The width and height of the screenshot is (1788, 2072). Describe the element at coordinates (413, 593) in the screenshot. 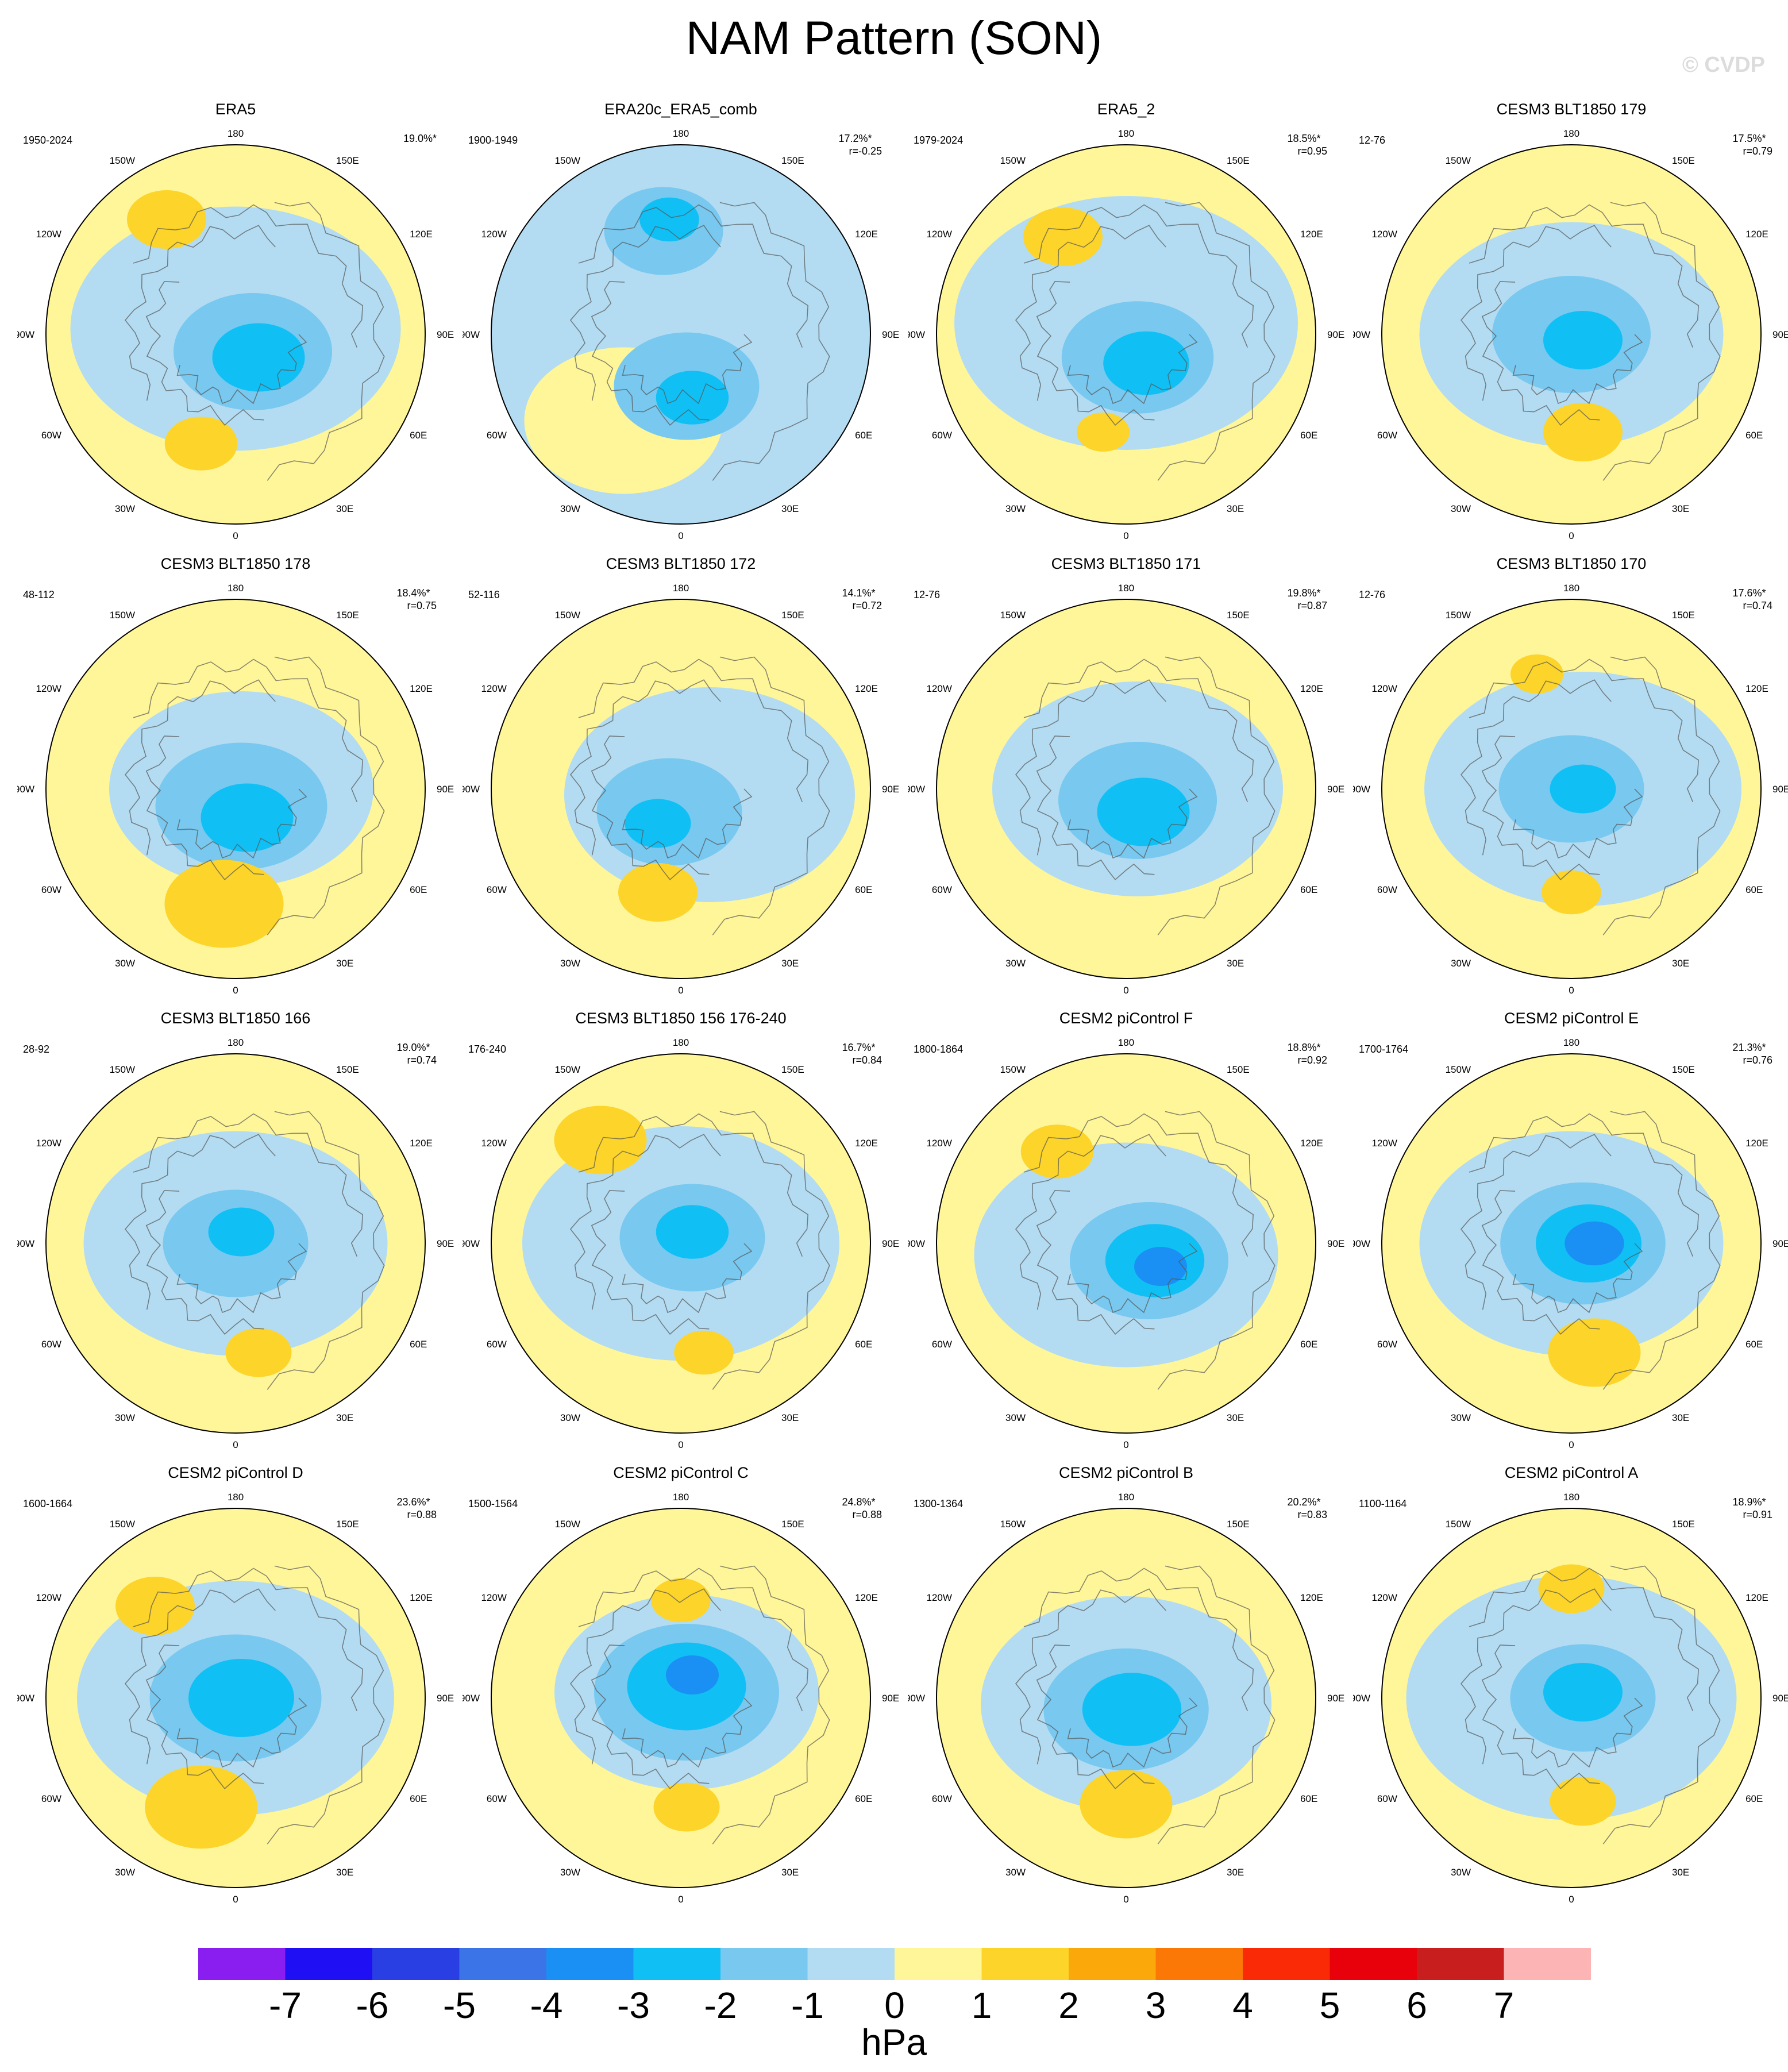

I see `explained-variance: 18.4%*` at that location.